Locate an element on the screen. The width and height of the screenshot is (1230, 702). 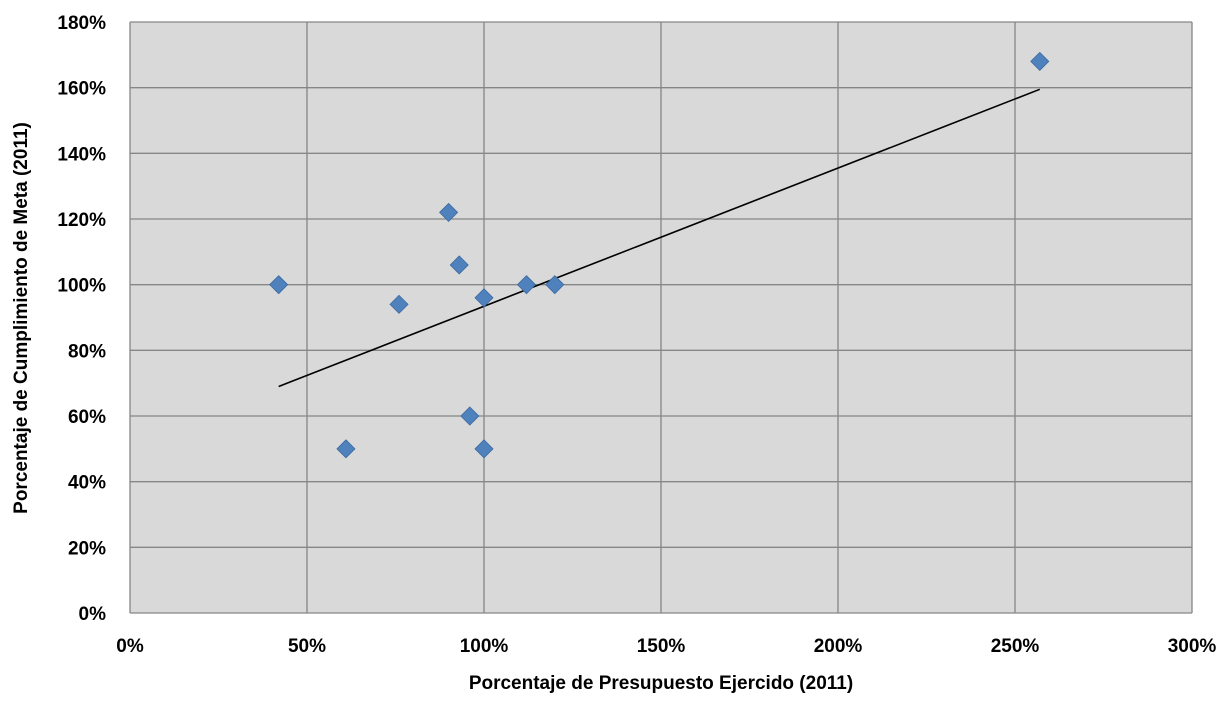
x-tick-label: 200% is located at coordinates (838, 646).